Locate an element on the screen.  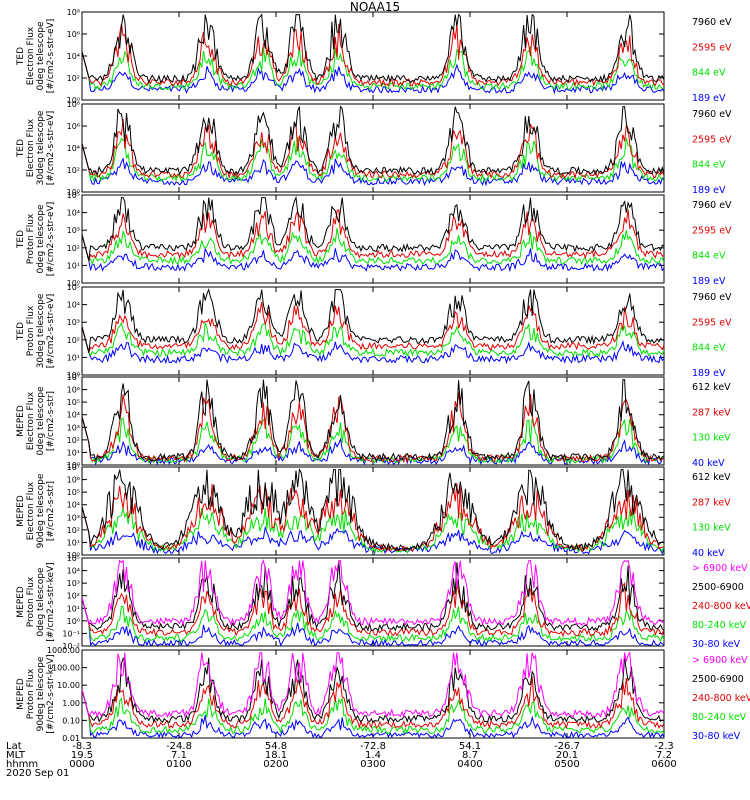
x-tick-label: 7.2 is located at coordinates (664, 755).